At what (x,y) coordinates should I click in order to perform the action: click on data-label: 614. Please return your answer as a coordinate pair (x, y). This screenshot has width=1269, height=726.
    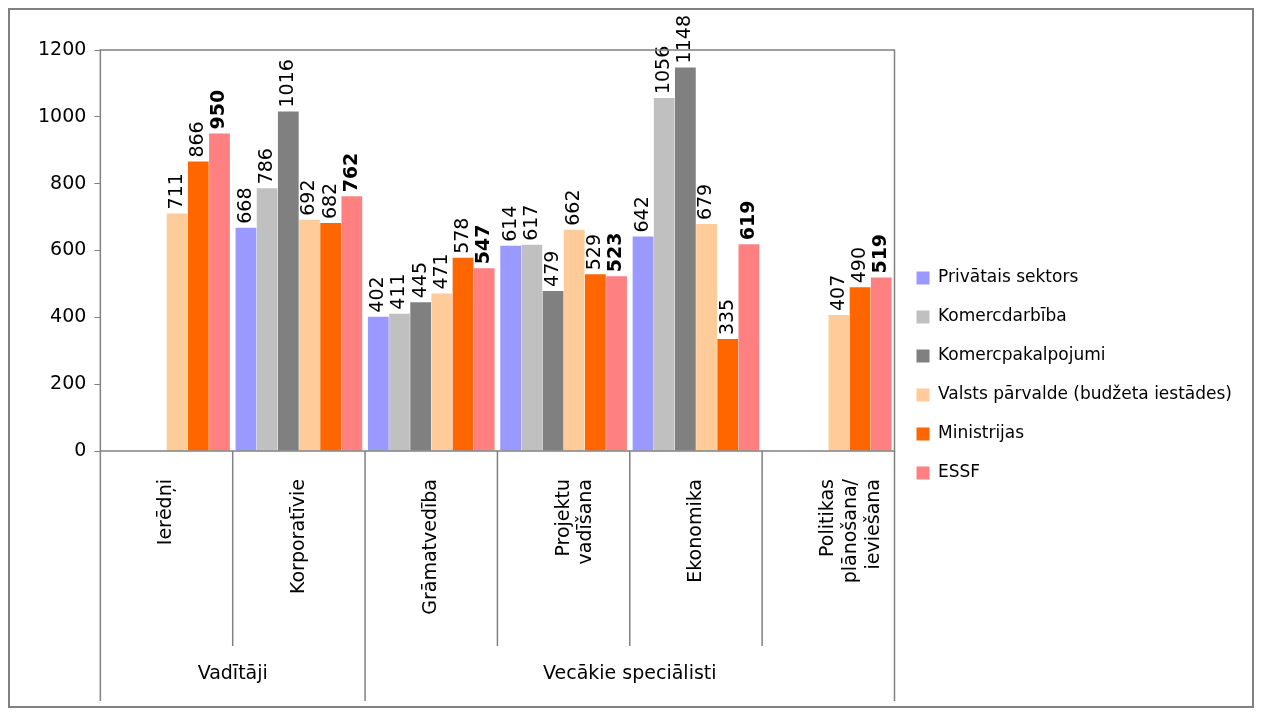
    Looking at the image, I should click on (508, 223).